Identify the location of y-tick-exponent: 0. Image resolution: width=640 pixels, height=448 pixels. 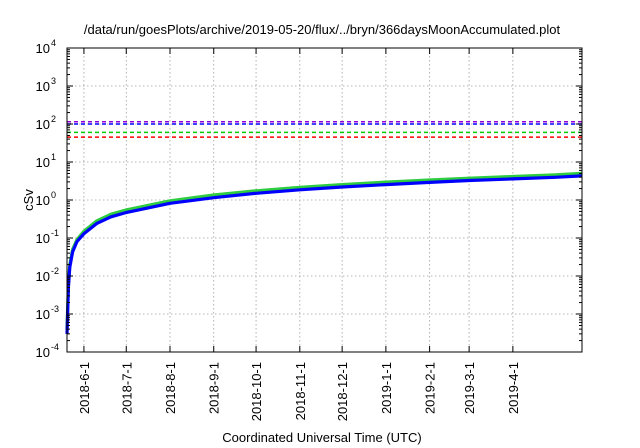
(53, 195).